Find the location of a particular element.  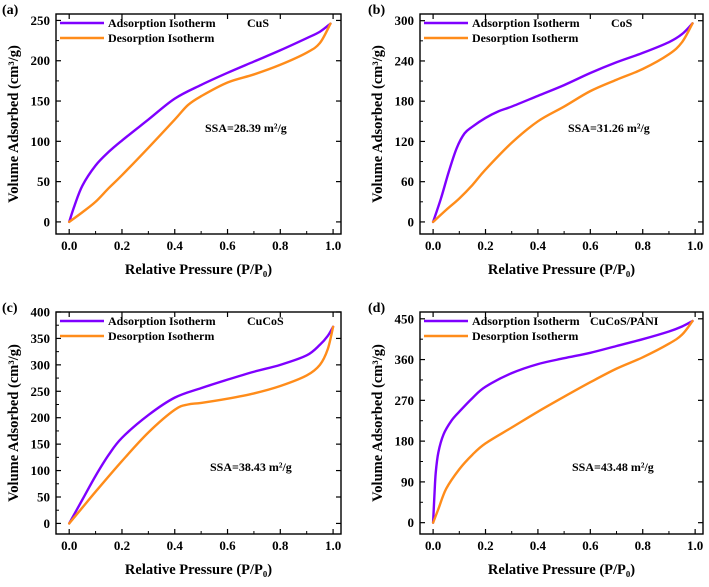

panel-letter: (b) is located at coordinates (376, 10).